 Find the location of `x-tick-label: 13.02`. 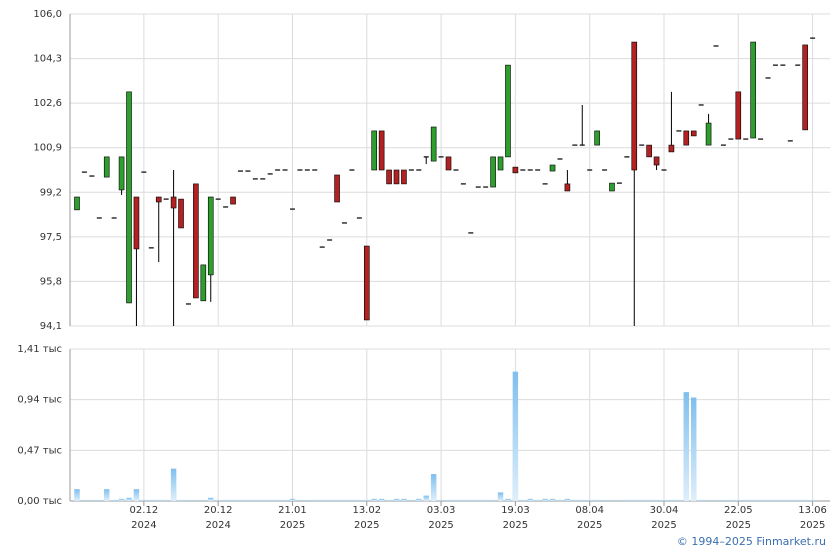

x-tick-label: 13.02 is located at coordinates (366, 510).